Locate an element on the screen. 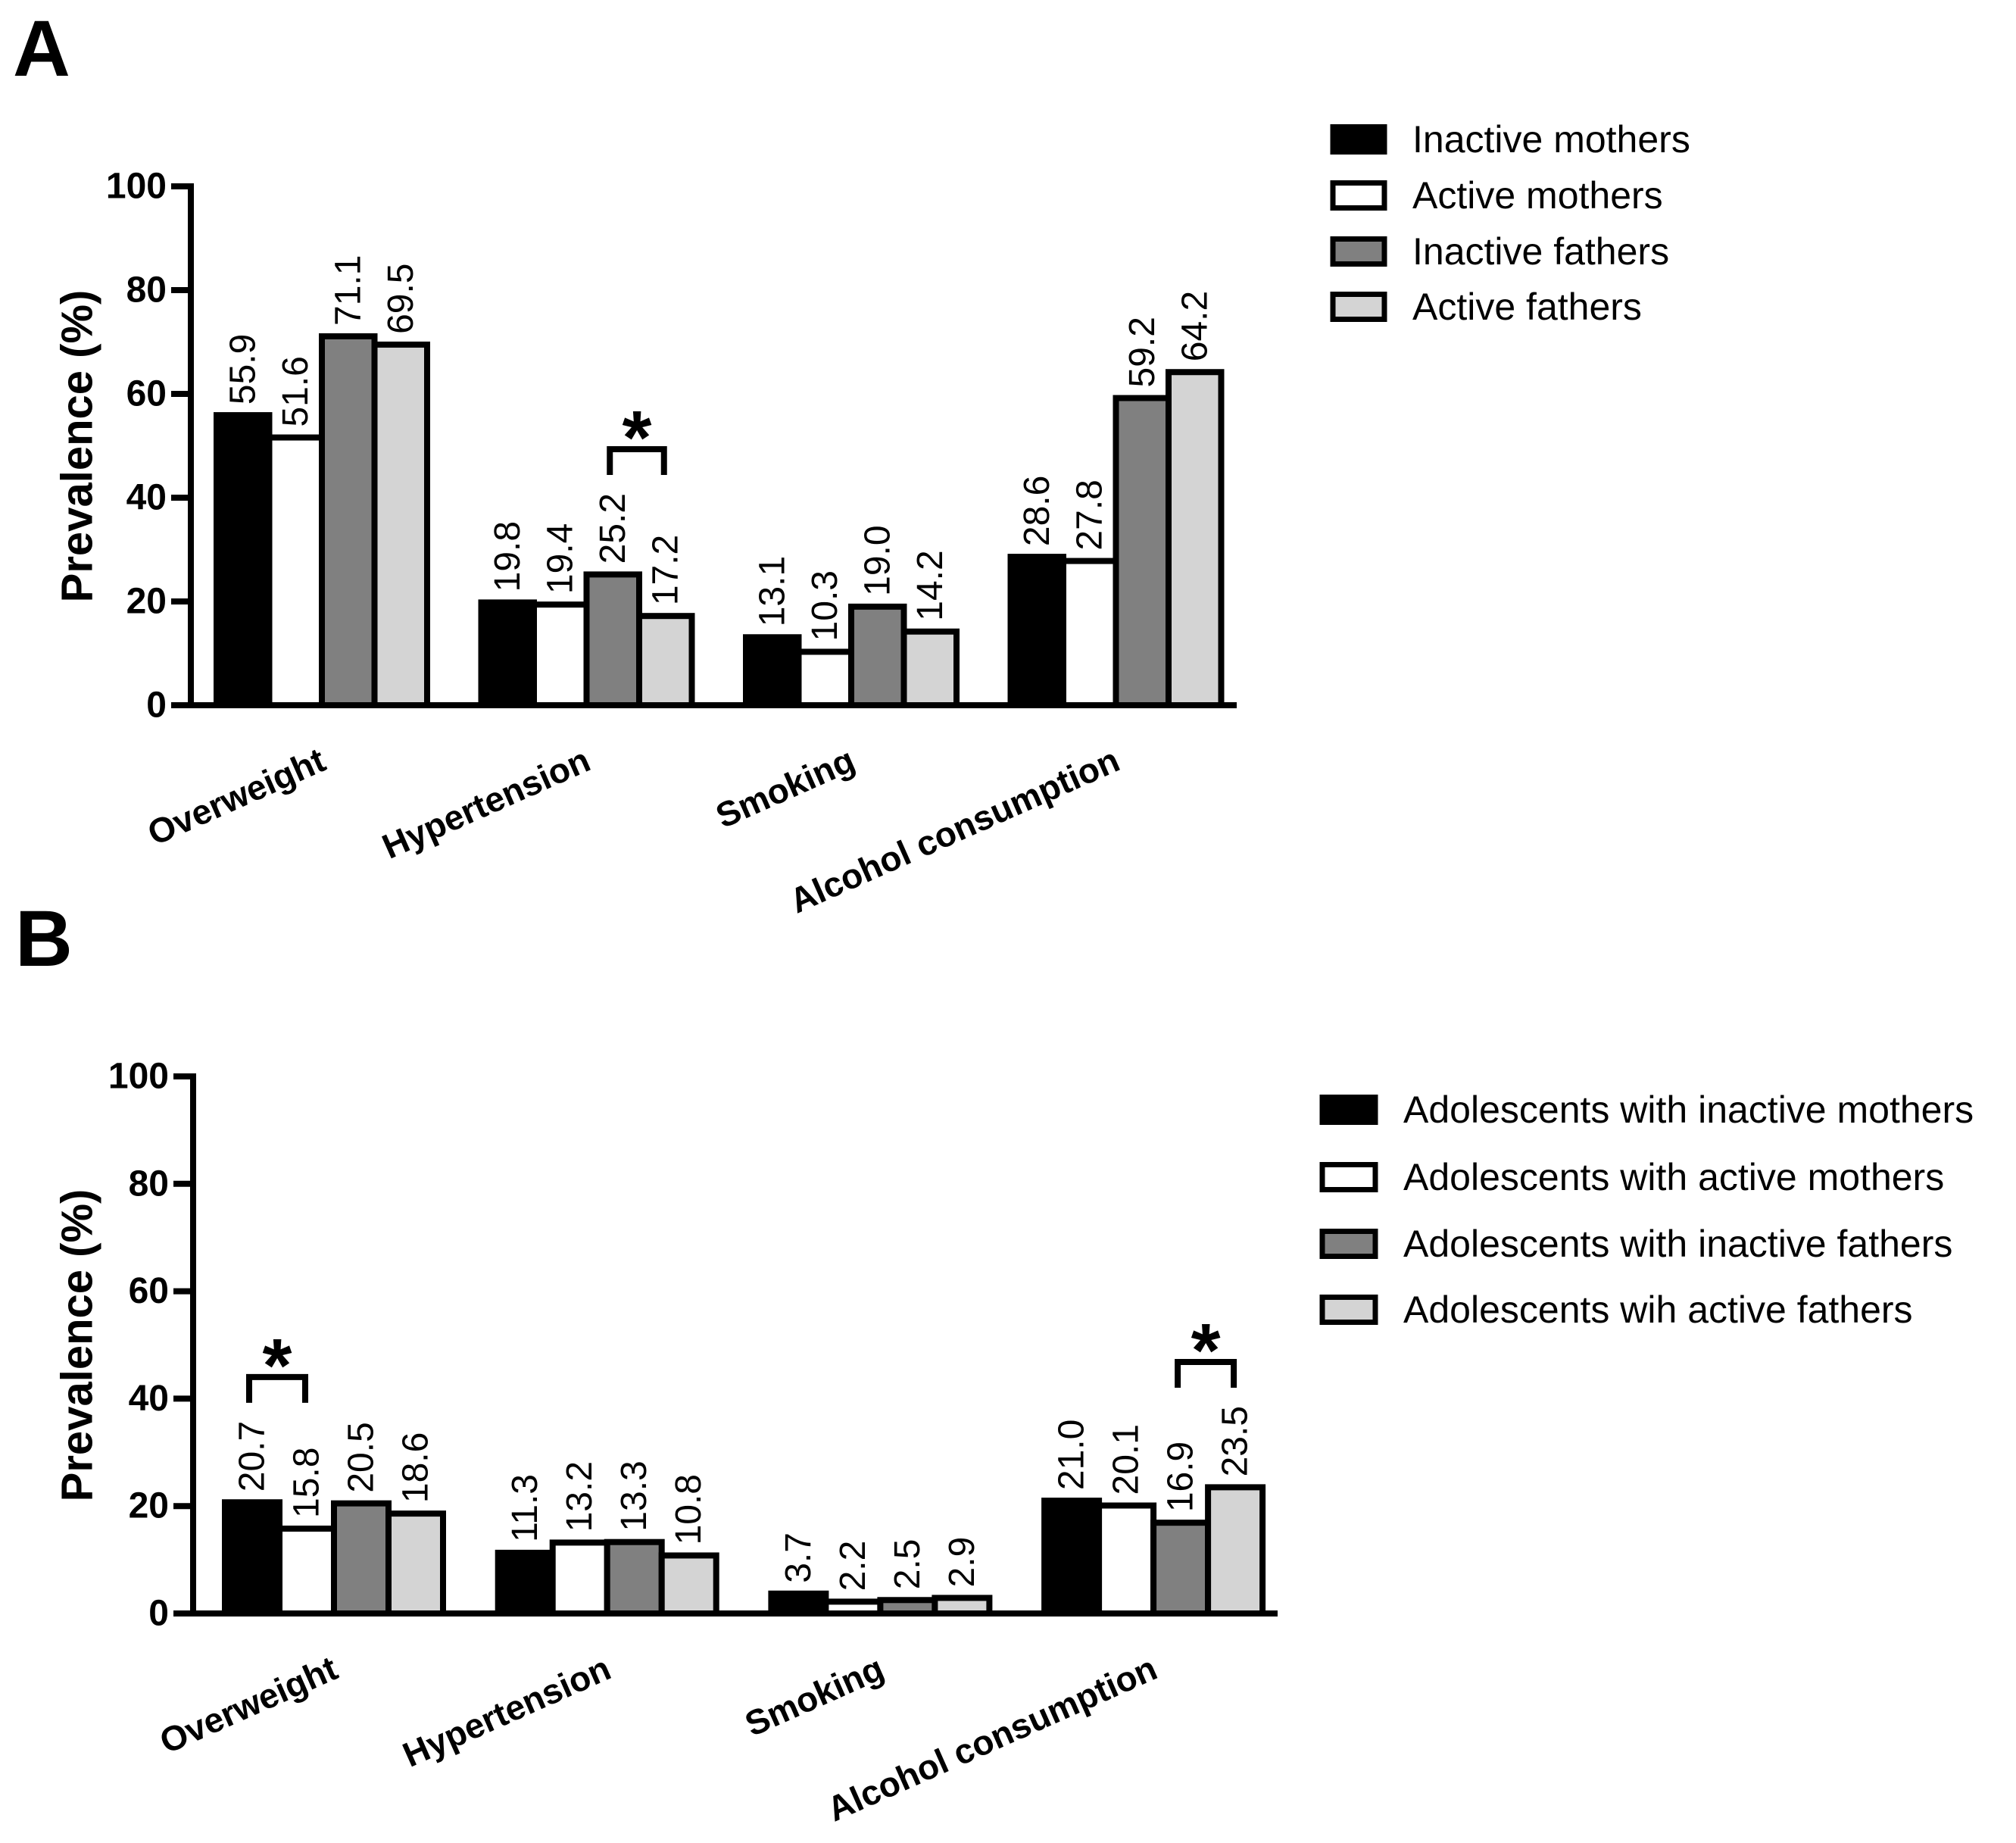 The width and height of the screenshot is (2016, 1843). bar-adolescents-wih-active-fathers-overweight is located at coordinates (415, 1564).